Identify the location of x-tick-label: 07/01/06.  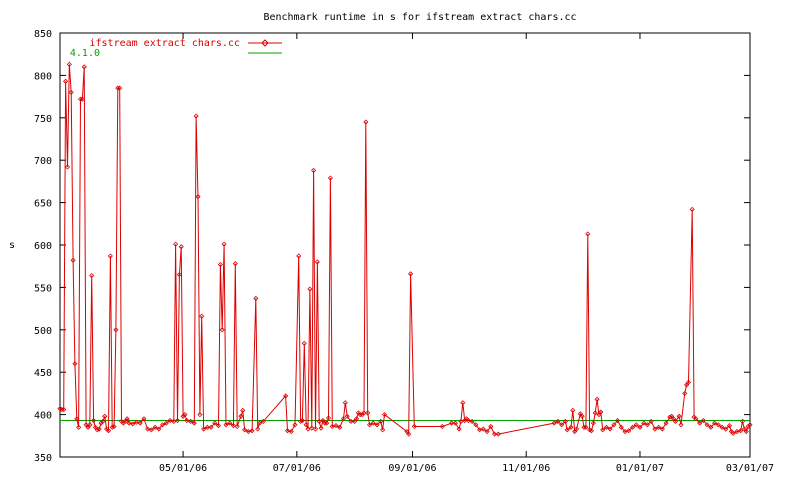
(297, 468).